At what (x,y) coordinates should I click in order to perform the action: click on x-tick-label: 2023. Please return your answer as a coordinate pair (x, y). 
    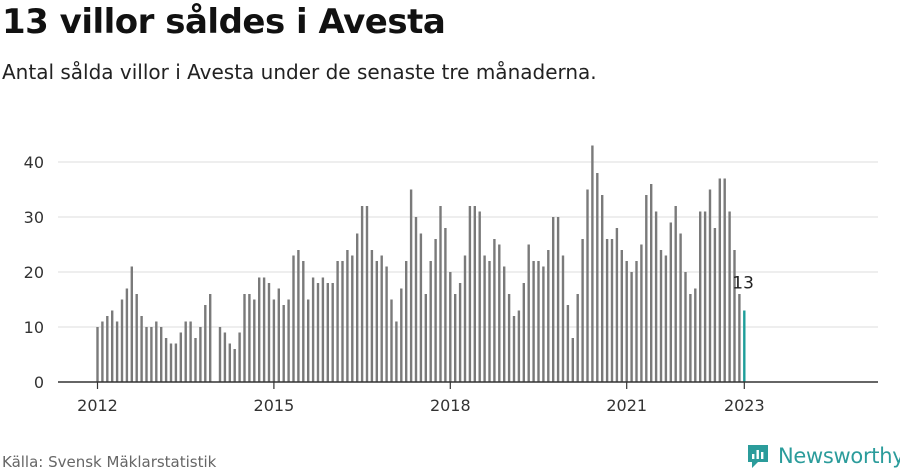
    Looking at the image, I should click on (744, 405).